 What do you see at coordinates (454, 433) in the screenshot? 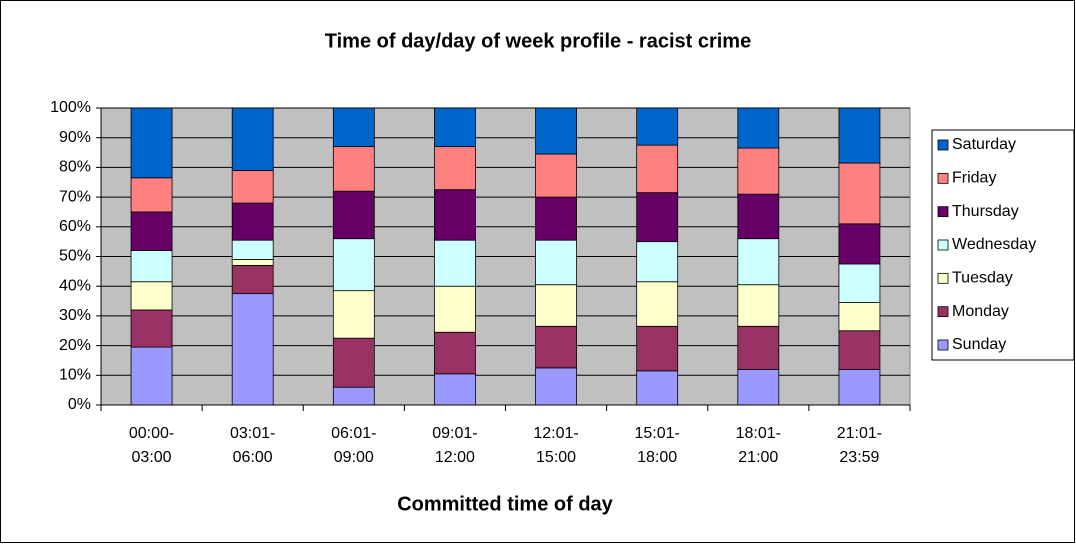
I see `x-tick-label-line: 09:01-` at bounding box center [454, 433].